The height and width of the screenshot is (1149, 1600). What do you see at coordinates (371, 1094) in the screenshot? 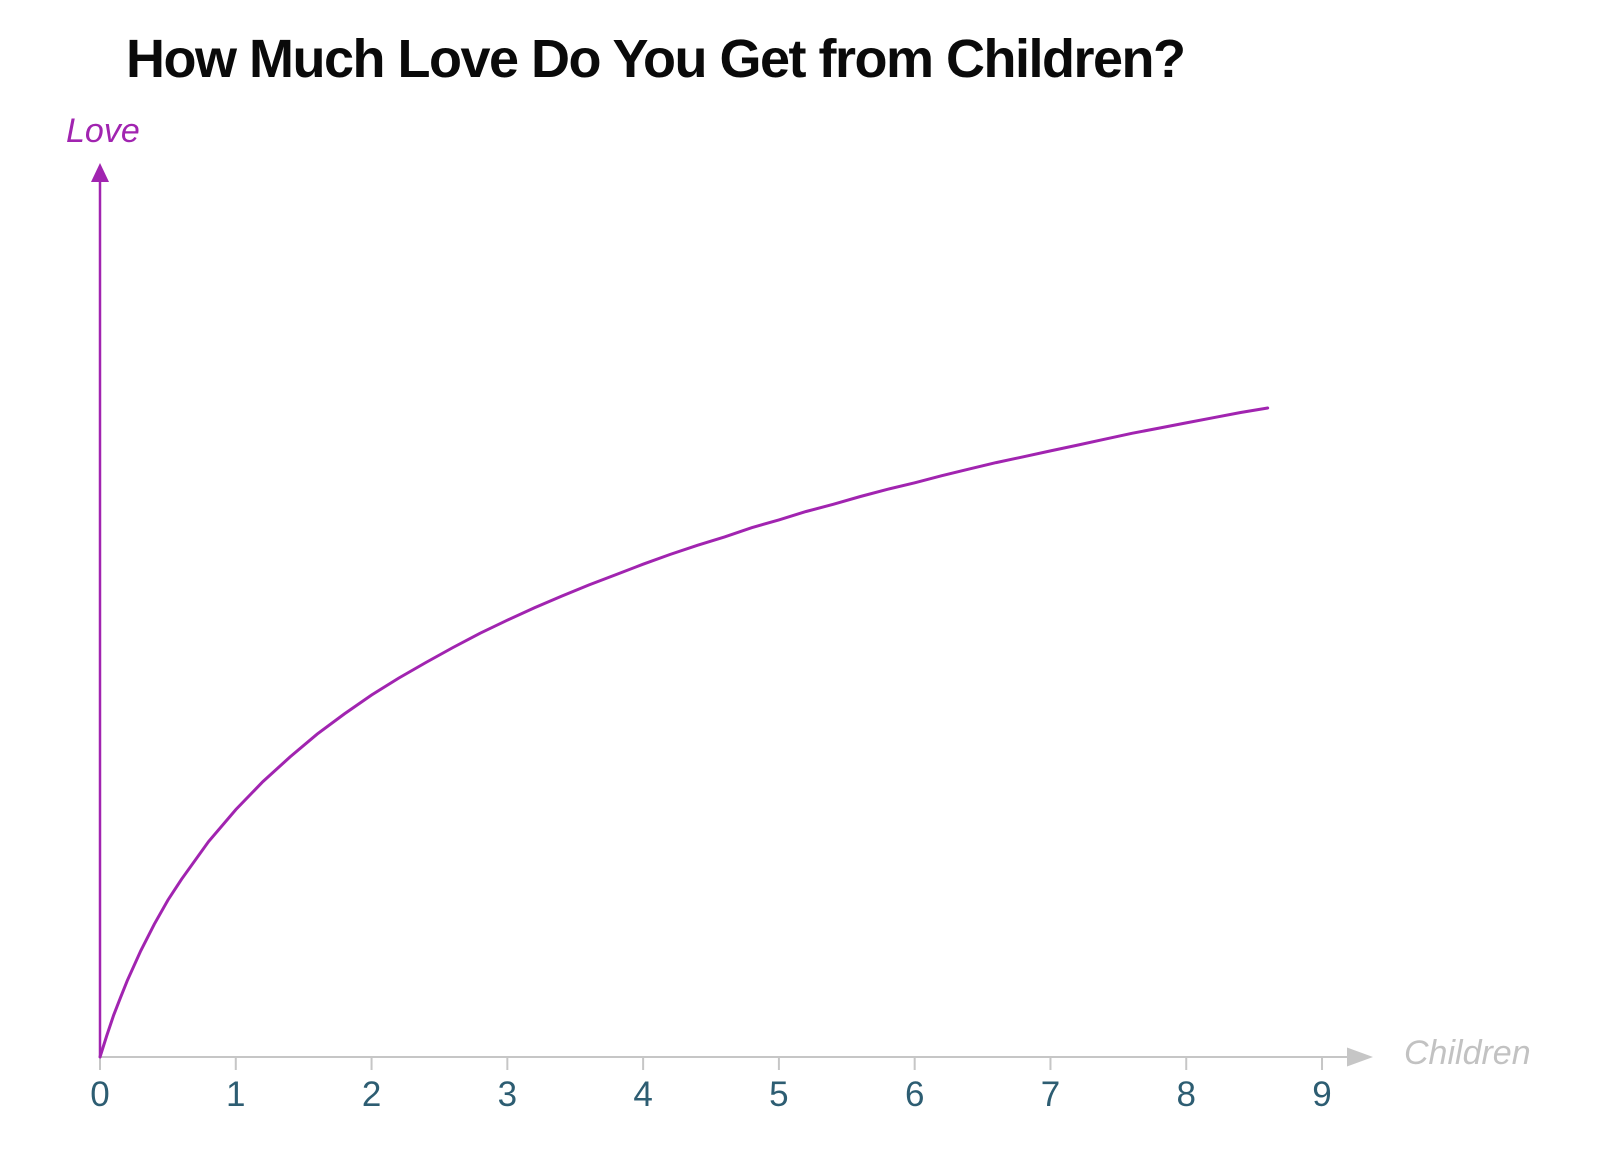
I see `x-tick-label: 2` at bounding box center [371, 1094].